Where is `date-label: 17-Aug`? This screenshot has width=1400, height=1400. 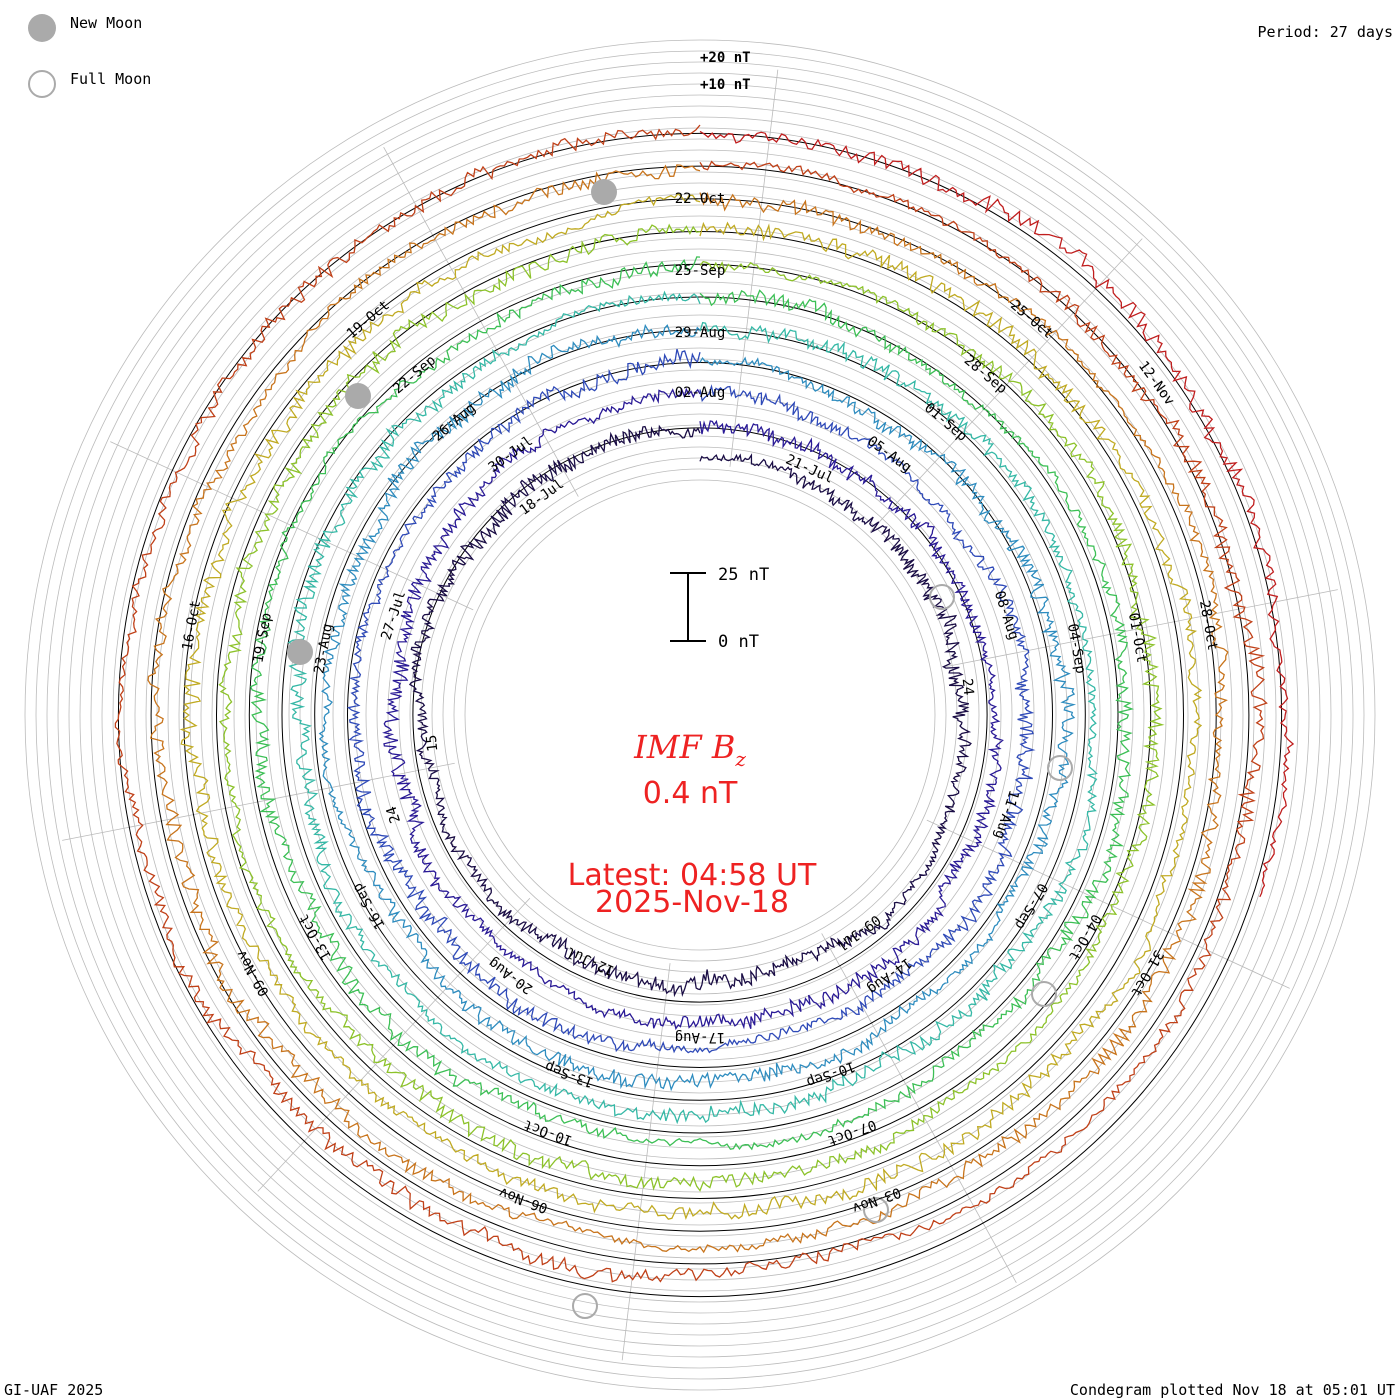 date-label: 17-Aug is located at coordinates (700, 1037).